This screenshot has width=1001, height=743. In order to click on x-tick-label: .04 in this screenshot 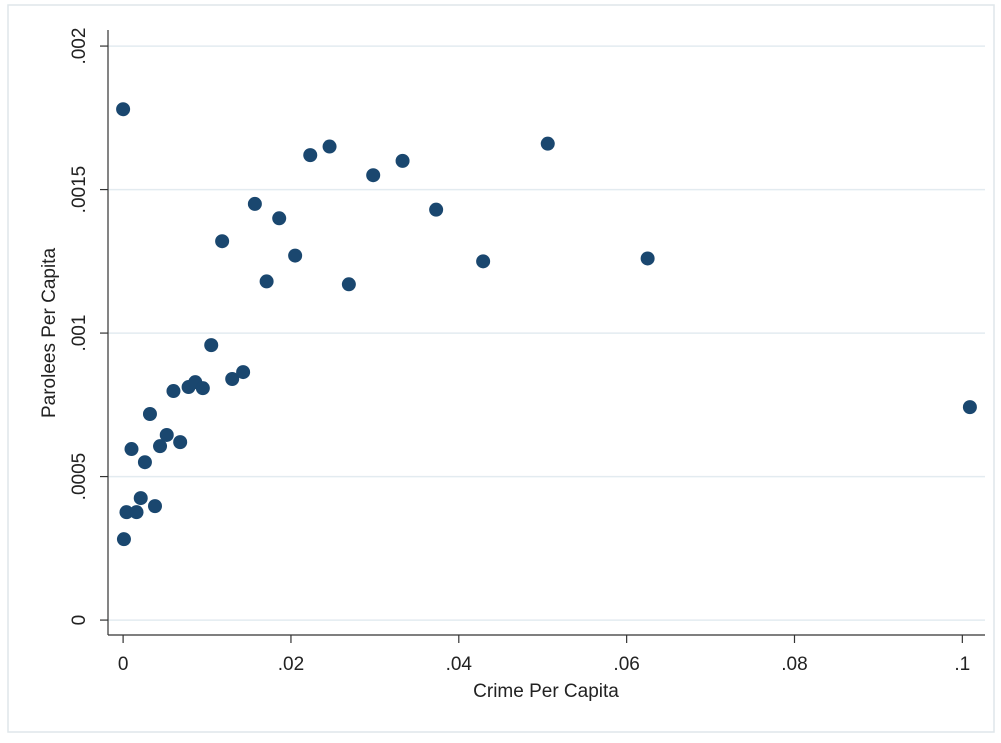, I will do `click(459, 664)`.